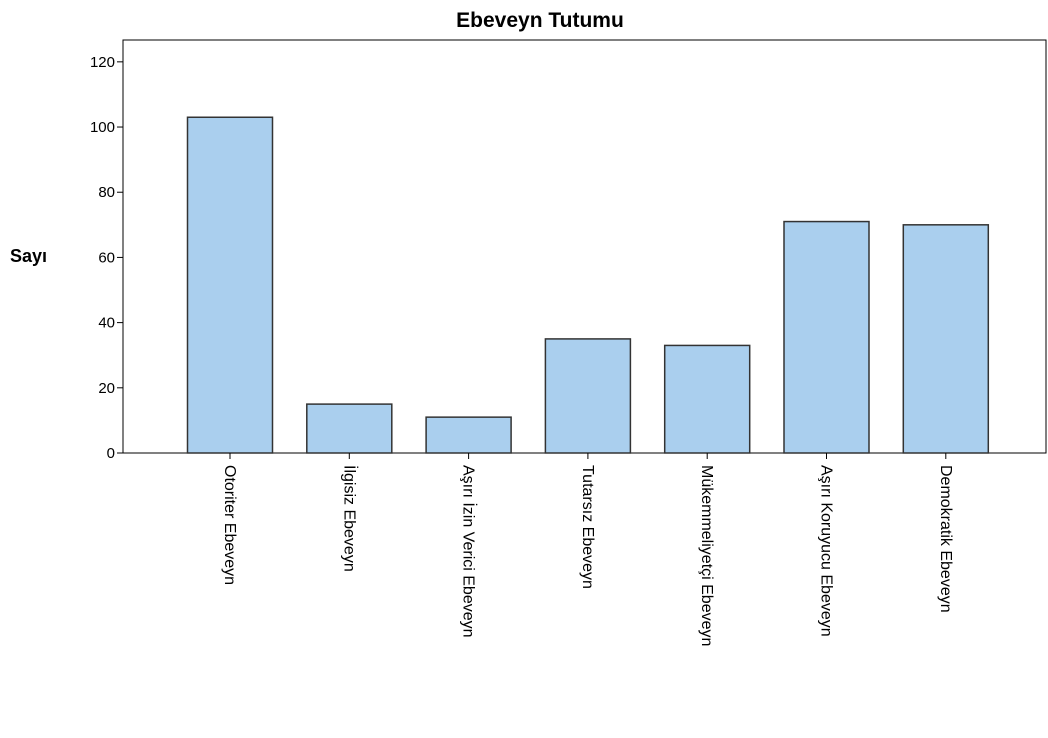  Describe the element at coordinates (102, 62) in the screenshot. I see `y-tick-label: 120` at that location.